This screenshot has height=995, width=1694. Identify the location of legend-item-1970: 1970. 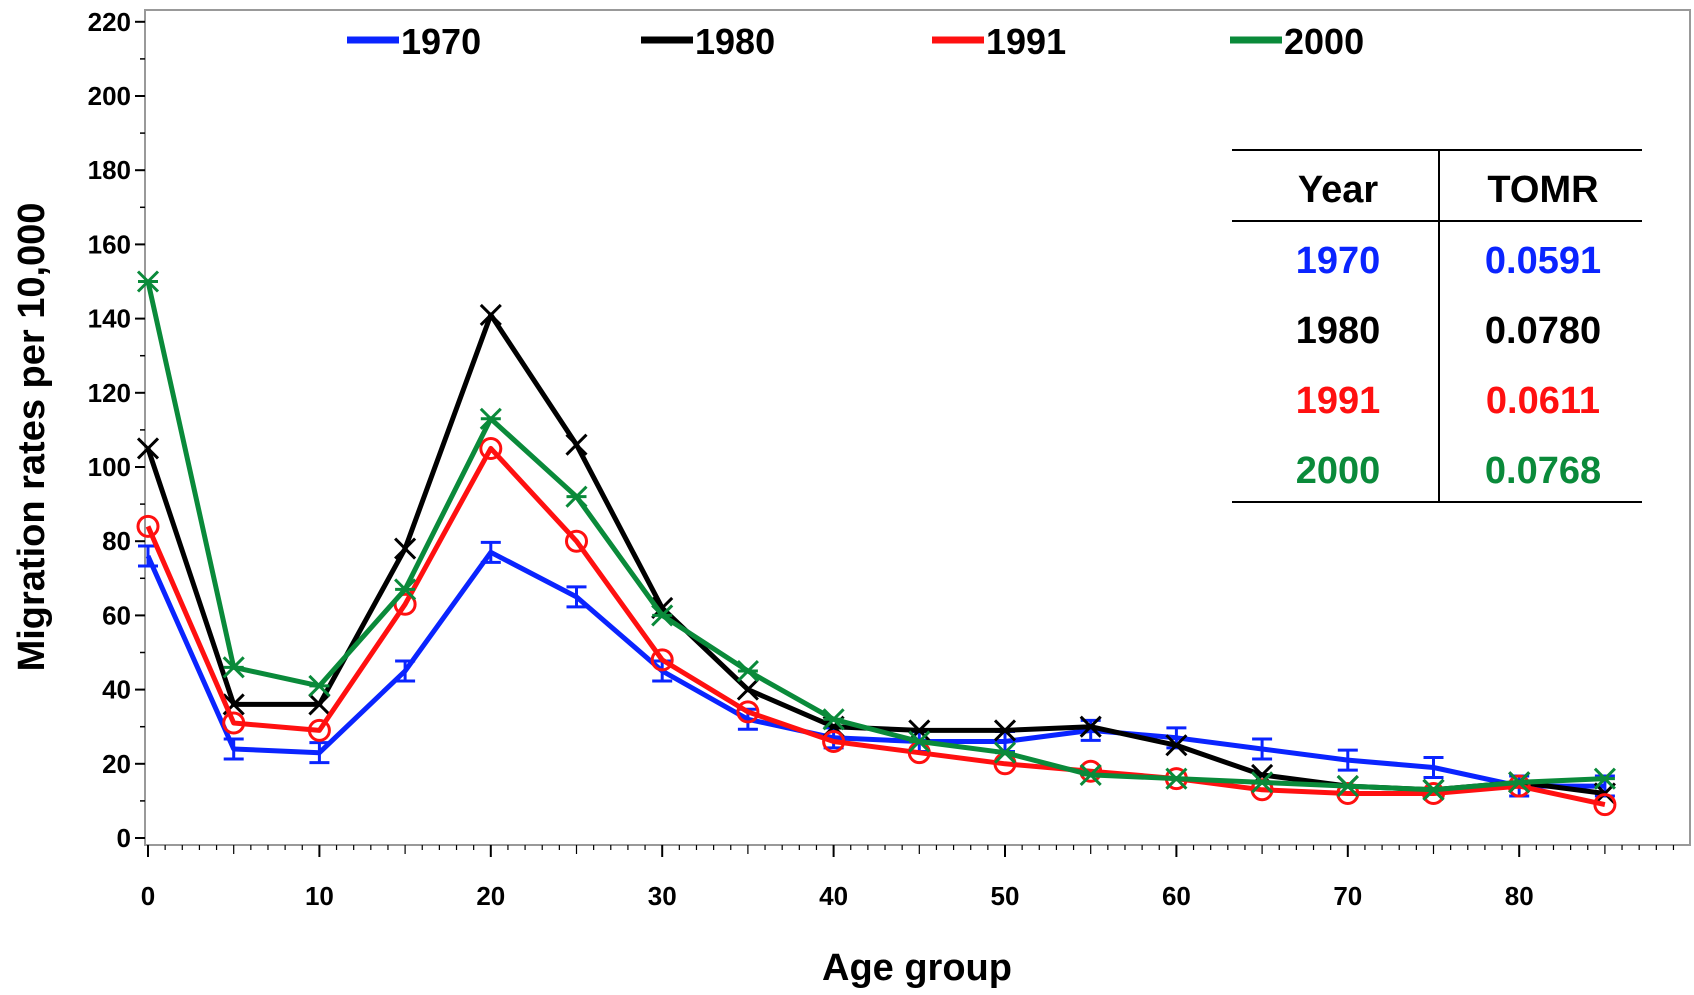
(414, 41).